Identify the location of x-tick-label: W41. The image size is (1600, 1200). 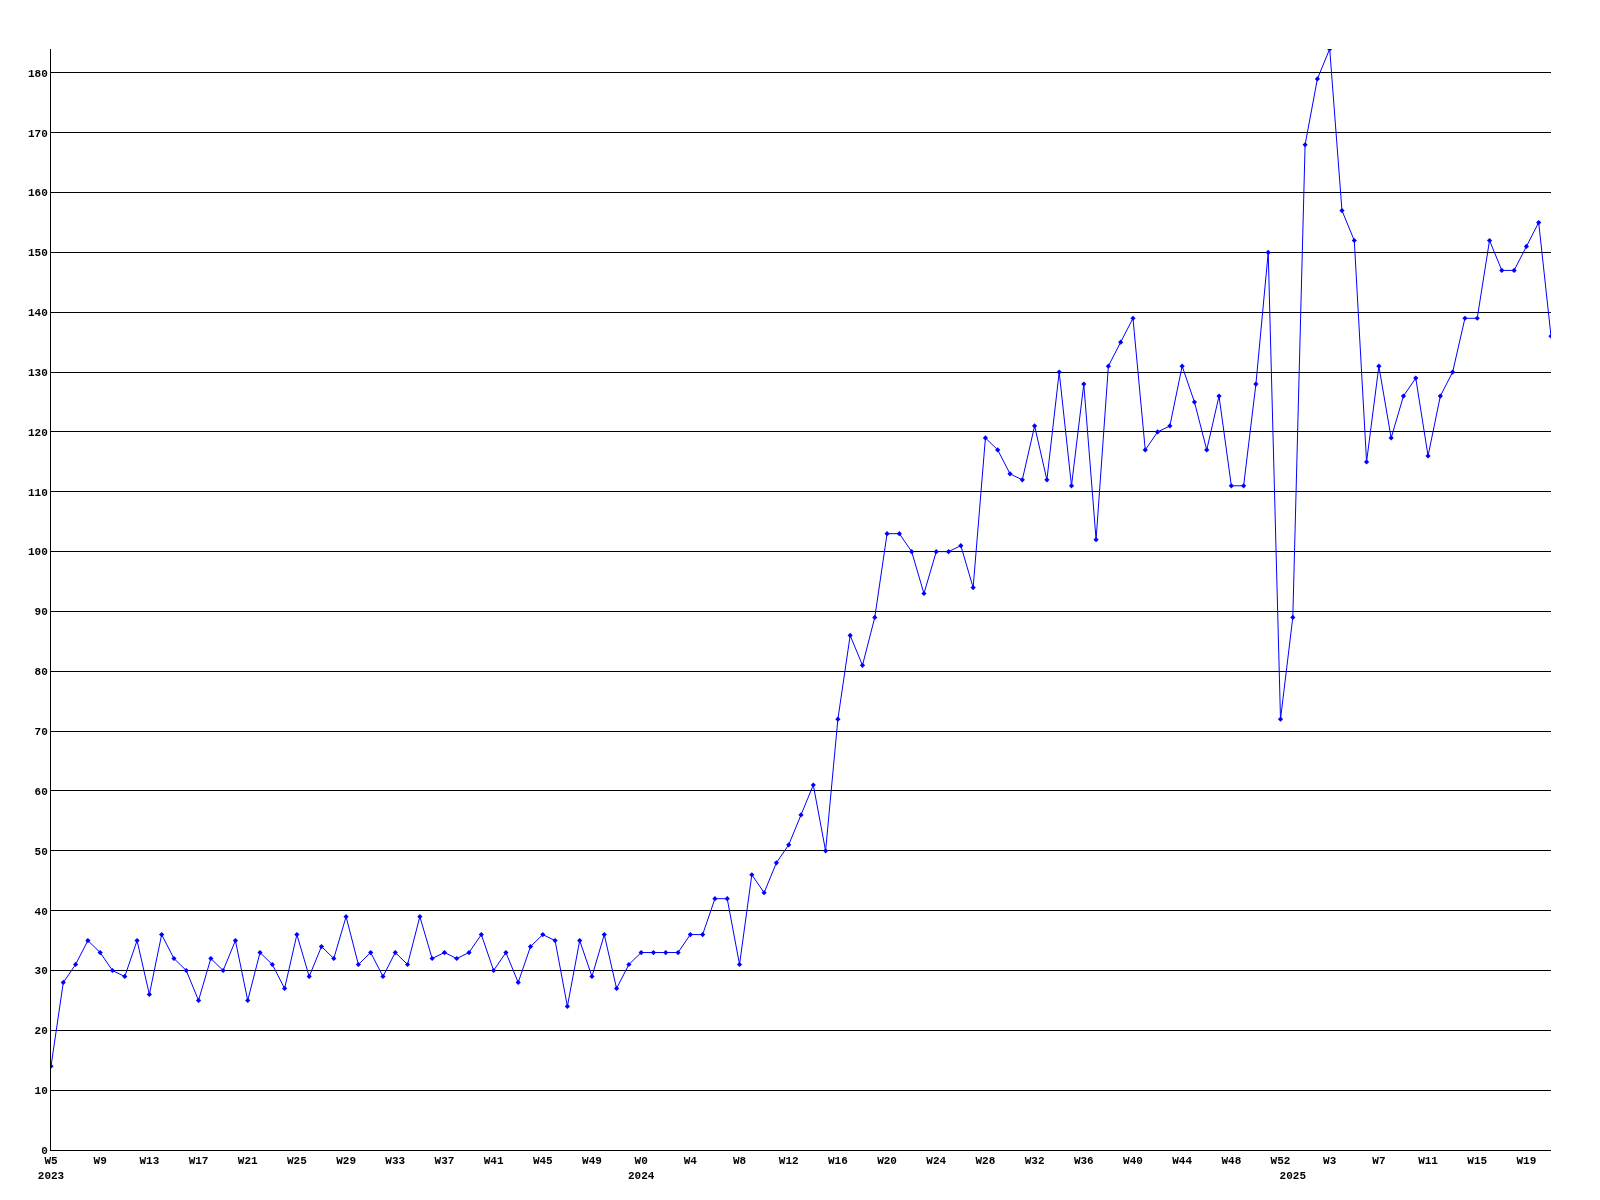
(493, 1161).